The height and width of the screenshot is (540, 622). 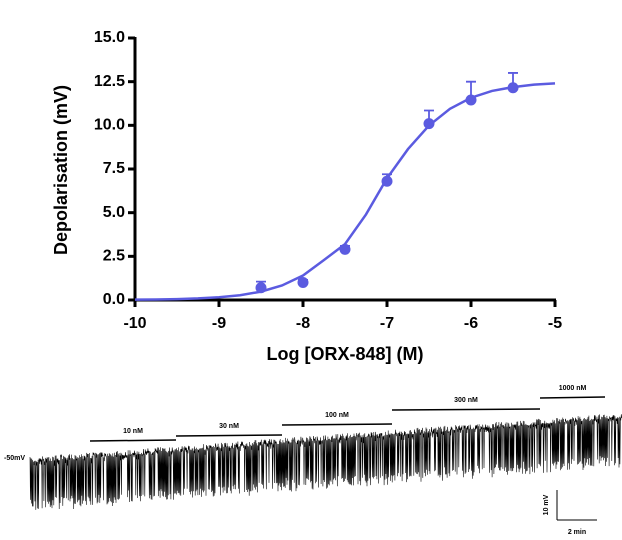 I want to click on x-tick-label: -8, so click(x=303, y=323).